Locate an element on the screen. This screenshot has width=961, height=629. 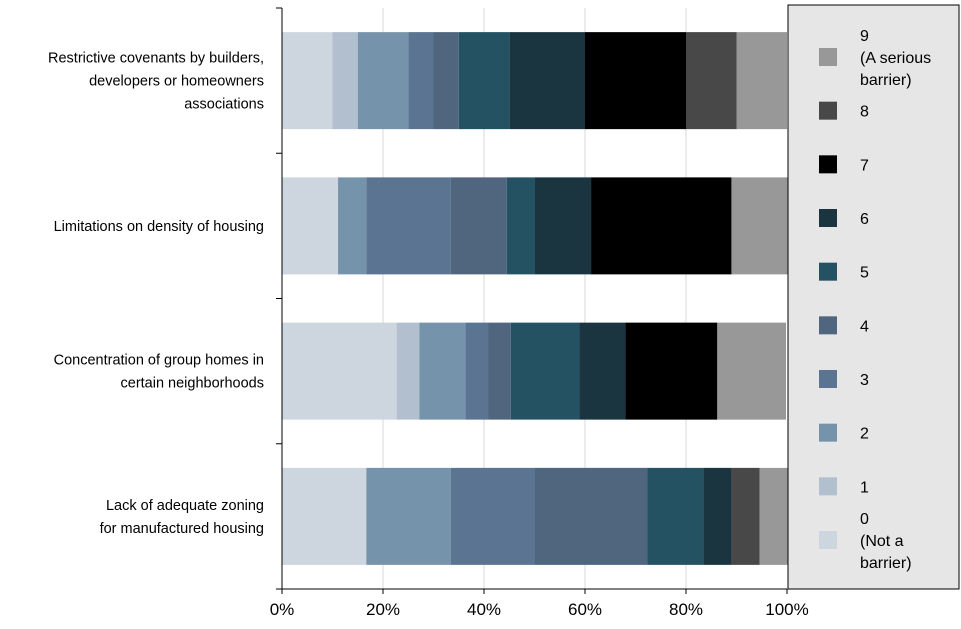
category-label: Limitations on density of housing is located at coordinates (159, 227).